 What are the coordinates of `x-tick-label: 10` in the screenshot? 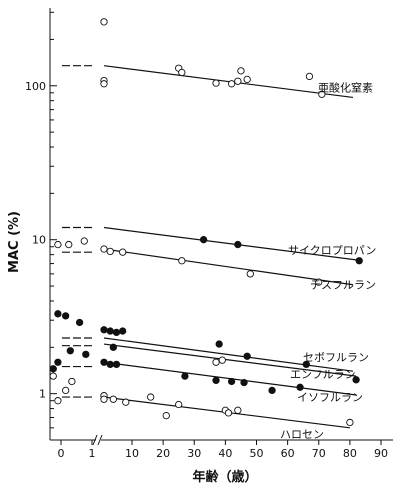 It's located at (132, 453).